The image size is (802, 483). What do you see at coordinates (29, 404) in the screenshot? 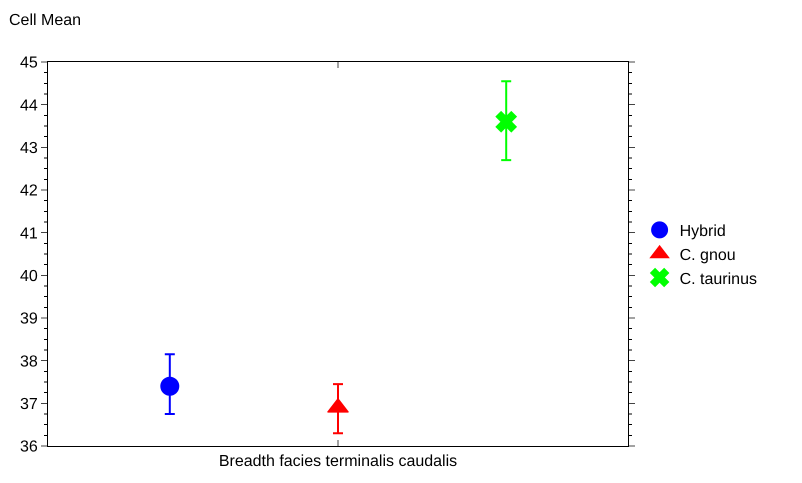
I see `y-tick-label: 37` at bounding box center [29, 404].